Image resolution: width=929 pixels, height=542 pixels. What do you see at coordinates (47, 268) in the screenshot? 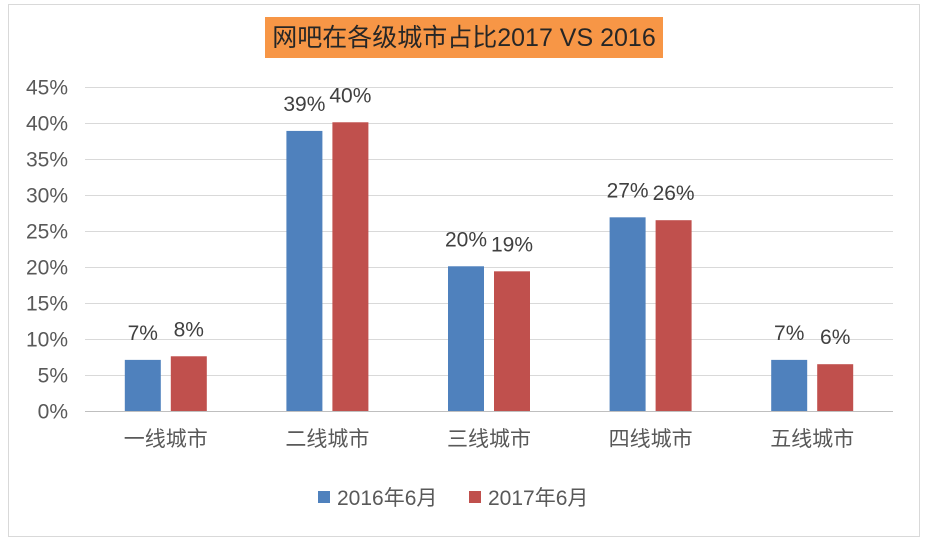
I see `y-tick-label: 20%` at bounding box center [47, 268].